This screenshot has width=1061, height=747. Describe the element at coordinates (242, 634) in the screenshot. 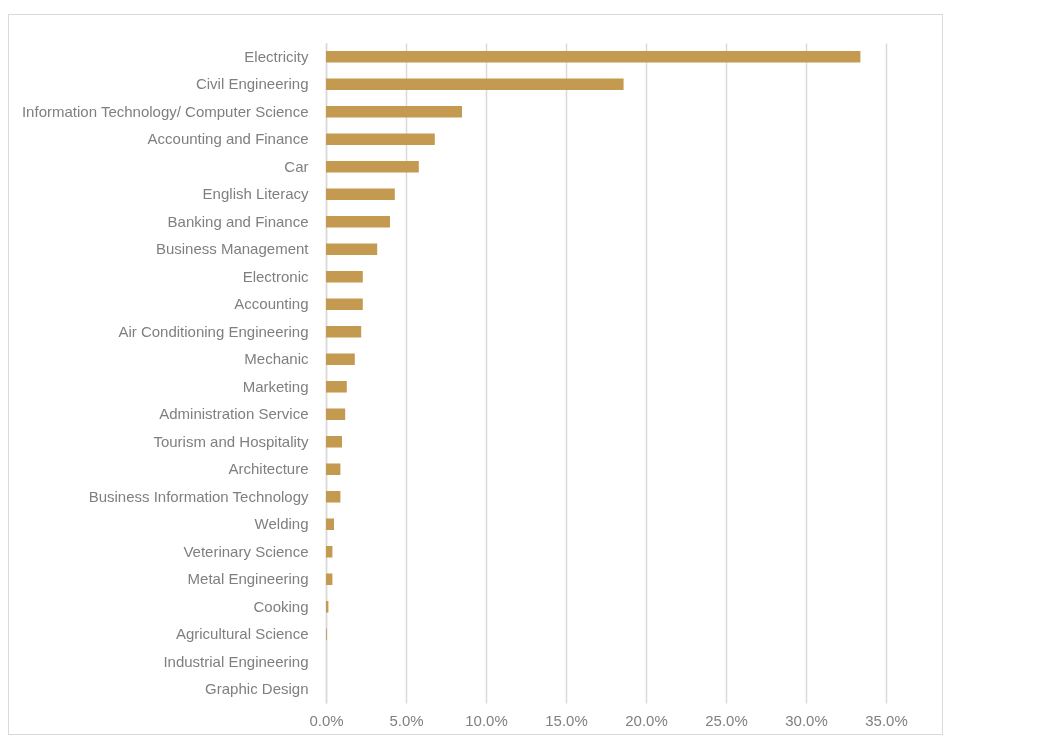

I see `y-tick-label: Agricultural Science` at that location.